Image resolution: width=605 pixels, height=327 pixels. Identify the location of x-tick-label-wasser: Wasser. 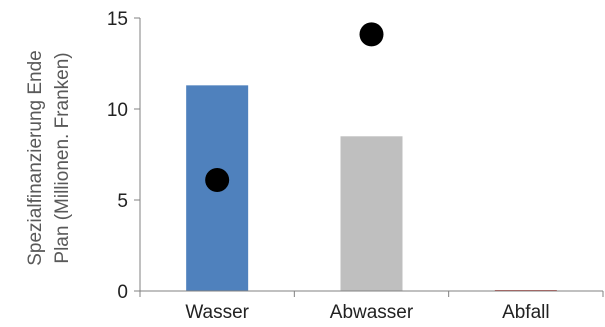
(217, 312).